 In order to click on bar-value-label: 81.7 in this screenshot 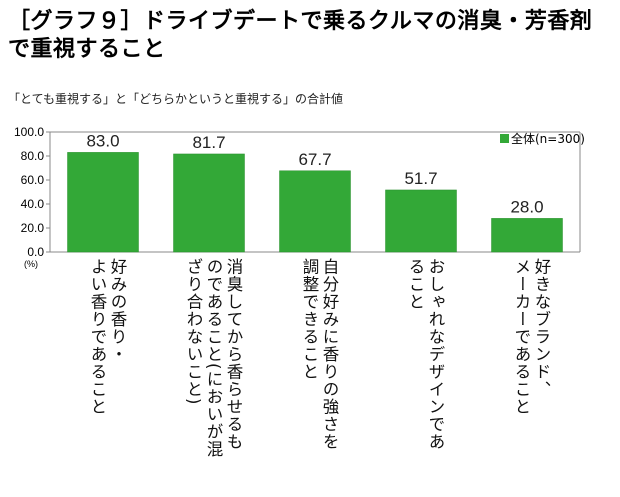, I will do `click(208, 142)`.